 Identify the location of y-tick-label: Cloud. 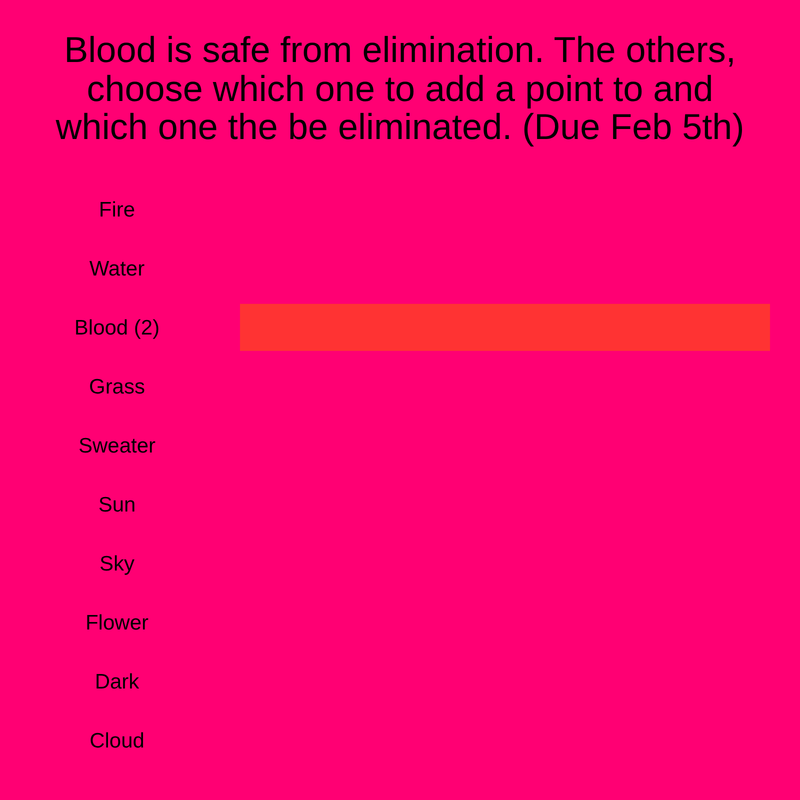
(117, 741).